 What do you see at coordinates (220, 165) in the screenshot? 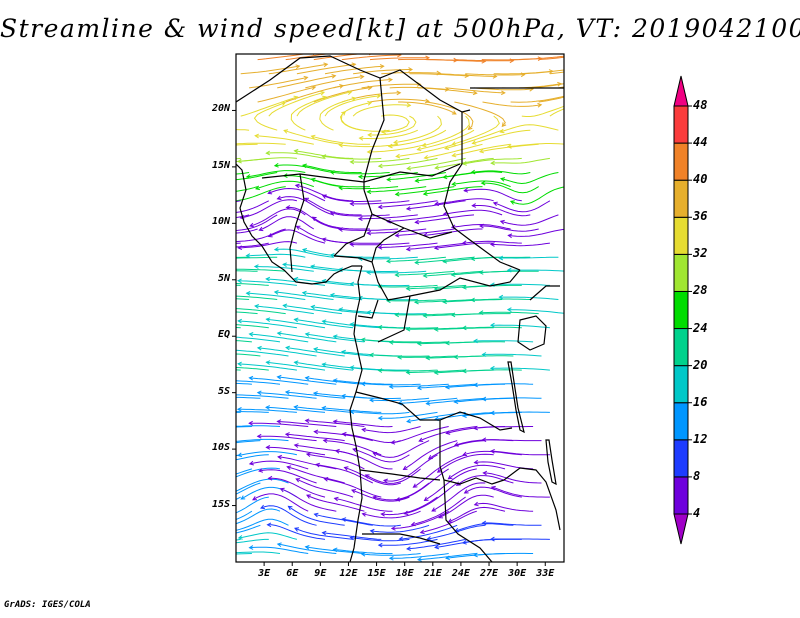
I see `y-tick-label: 15N` at bounding box center [220, 165].